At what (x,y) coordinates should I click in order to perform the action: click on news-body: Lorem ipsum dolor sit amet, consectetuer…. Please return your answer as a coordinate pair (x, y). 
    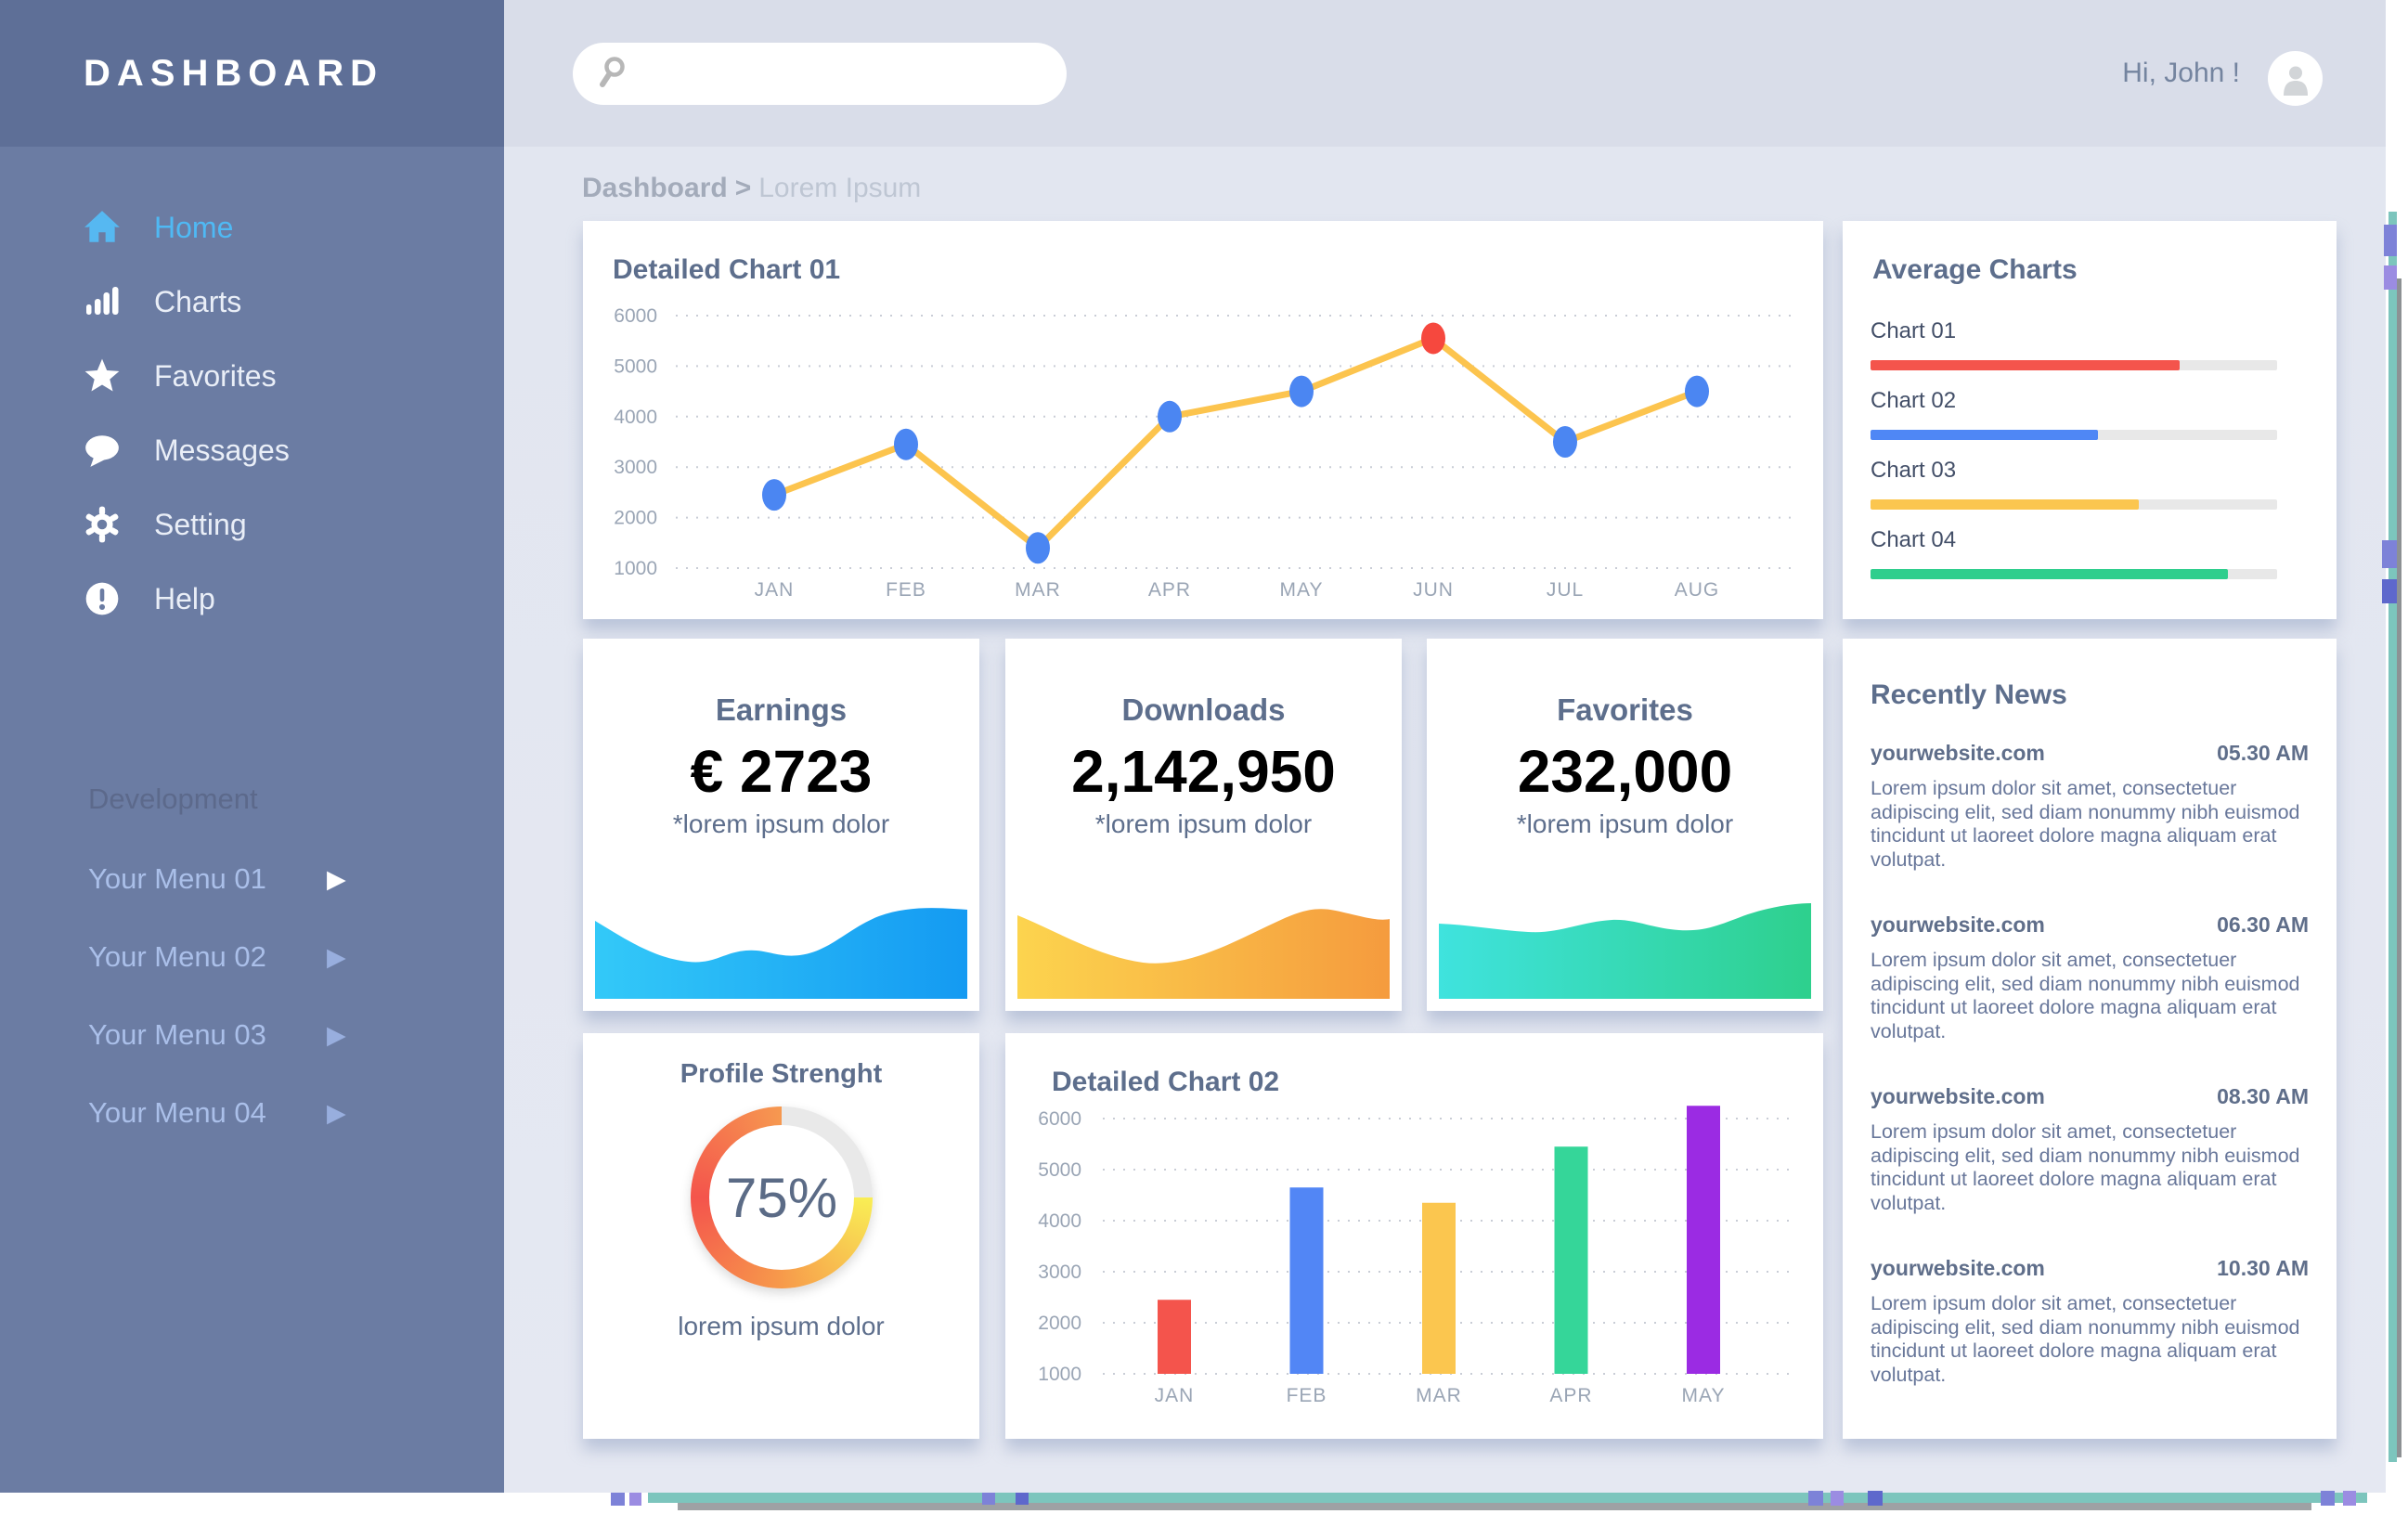
    Looking at the image, I should click on (2085, 1167).